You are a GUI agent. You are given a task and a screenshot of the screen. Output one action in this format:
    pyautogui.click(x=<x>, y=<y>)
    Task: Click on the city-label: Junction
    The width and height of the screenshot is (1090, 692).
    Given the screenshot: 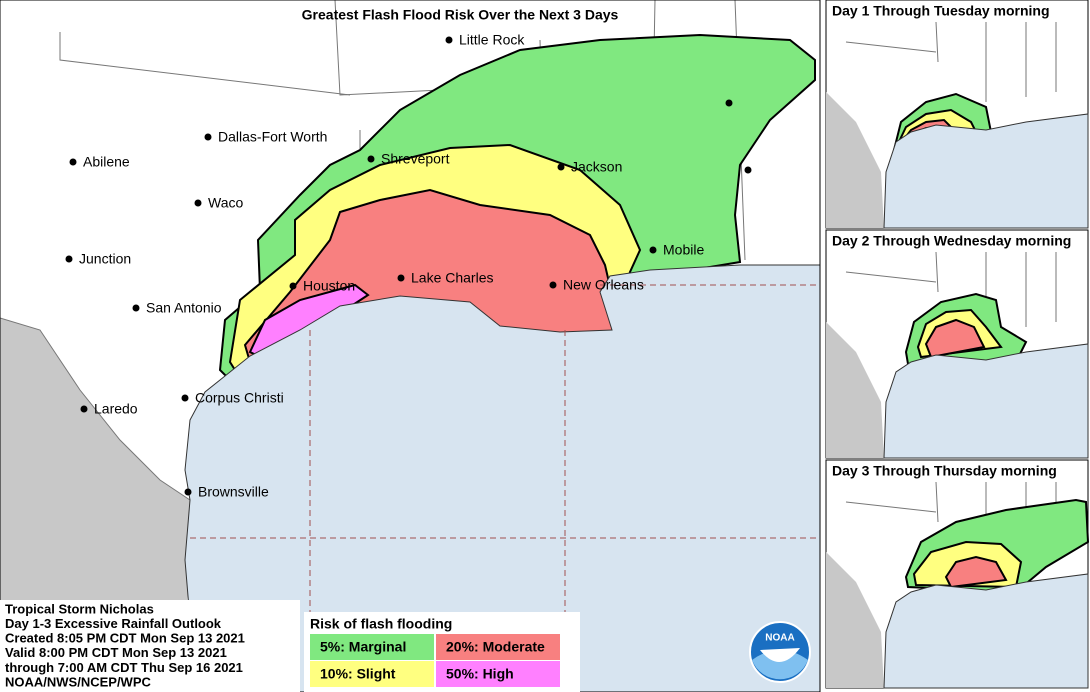 What is the action you would take?
    pyautogui.click(x=105, y=259)
    